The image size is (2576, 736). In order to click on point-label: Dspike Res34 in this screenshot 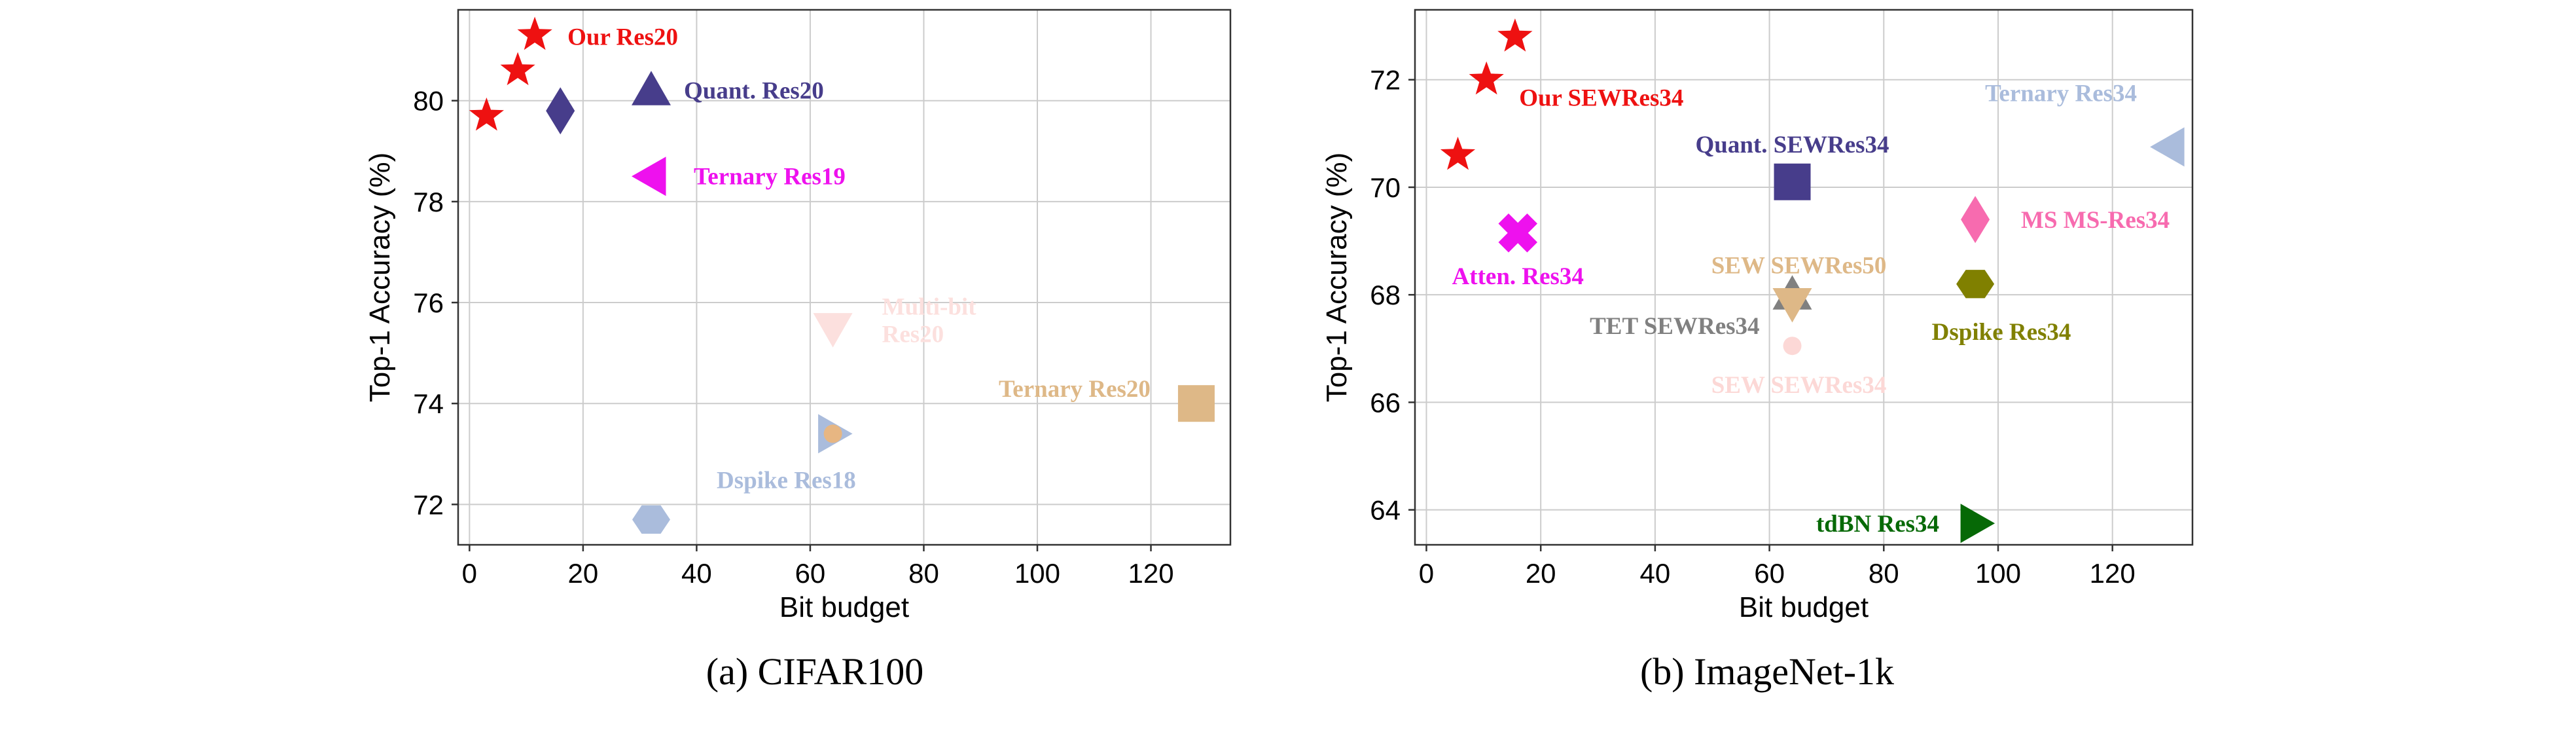, I will do `click(2001, 332)`.